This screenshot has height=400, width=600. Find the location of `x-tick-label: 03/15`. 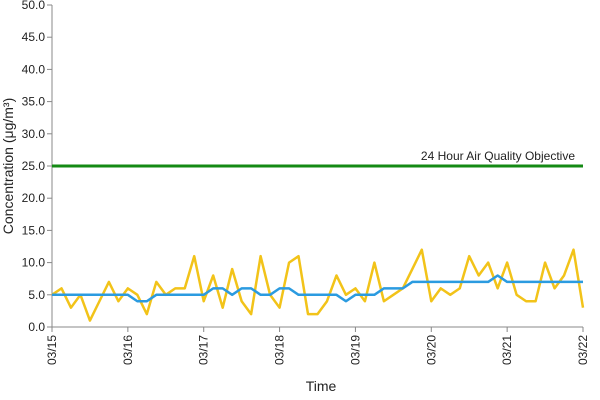

x-tick-label: 03/15 is located at coordinates (52, 350).